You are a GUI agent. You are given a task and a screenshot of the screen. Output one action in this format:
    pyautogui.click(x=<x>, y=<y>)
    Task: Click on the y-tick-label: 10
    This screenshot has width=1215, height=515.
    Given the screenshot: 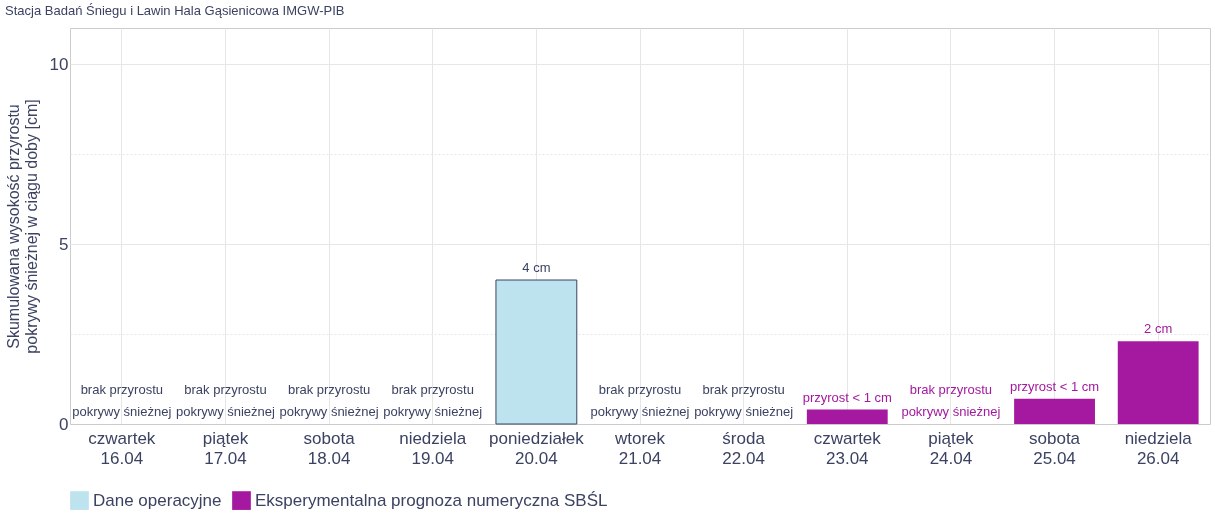 What is the action you would take?
    pyautogui.click(x=59, y=64)
    